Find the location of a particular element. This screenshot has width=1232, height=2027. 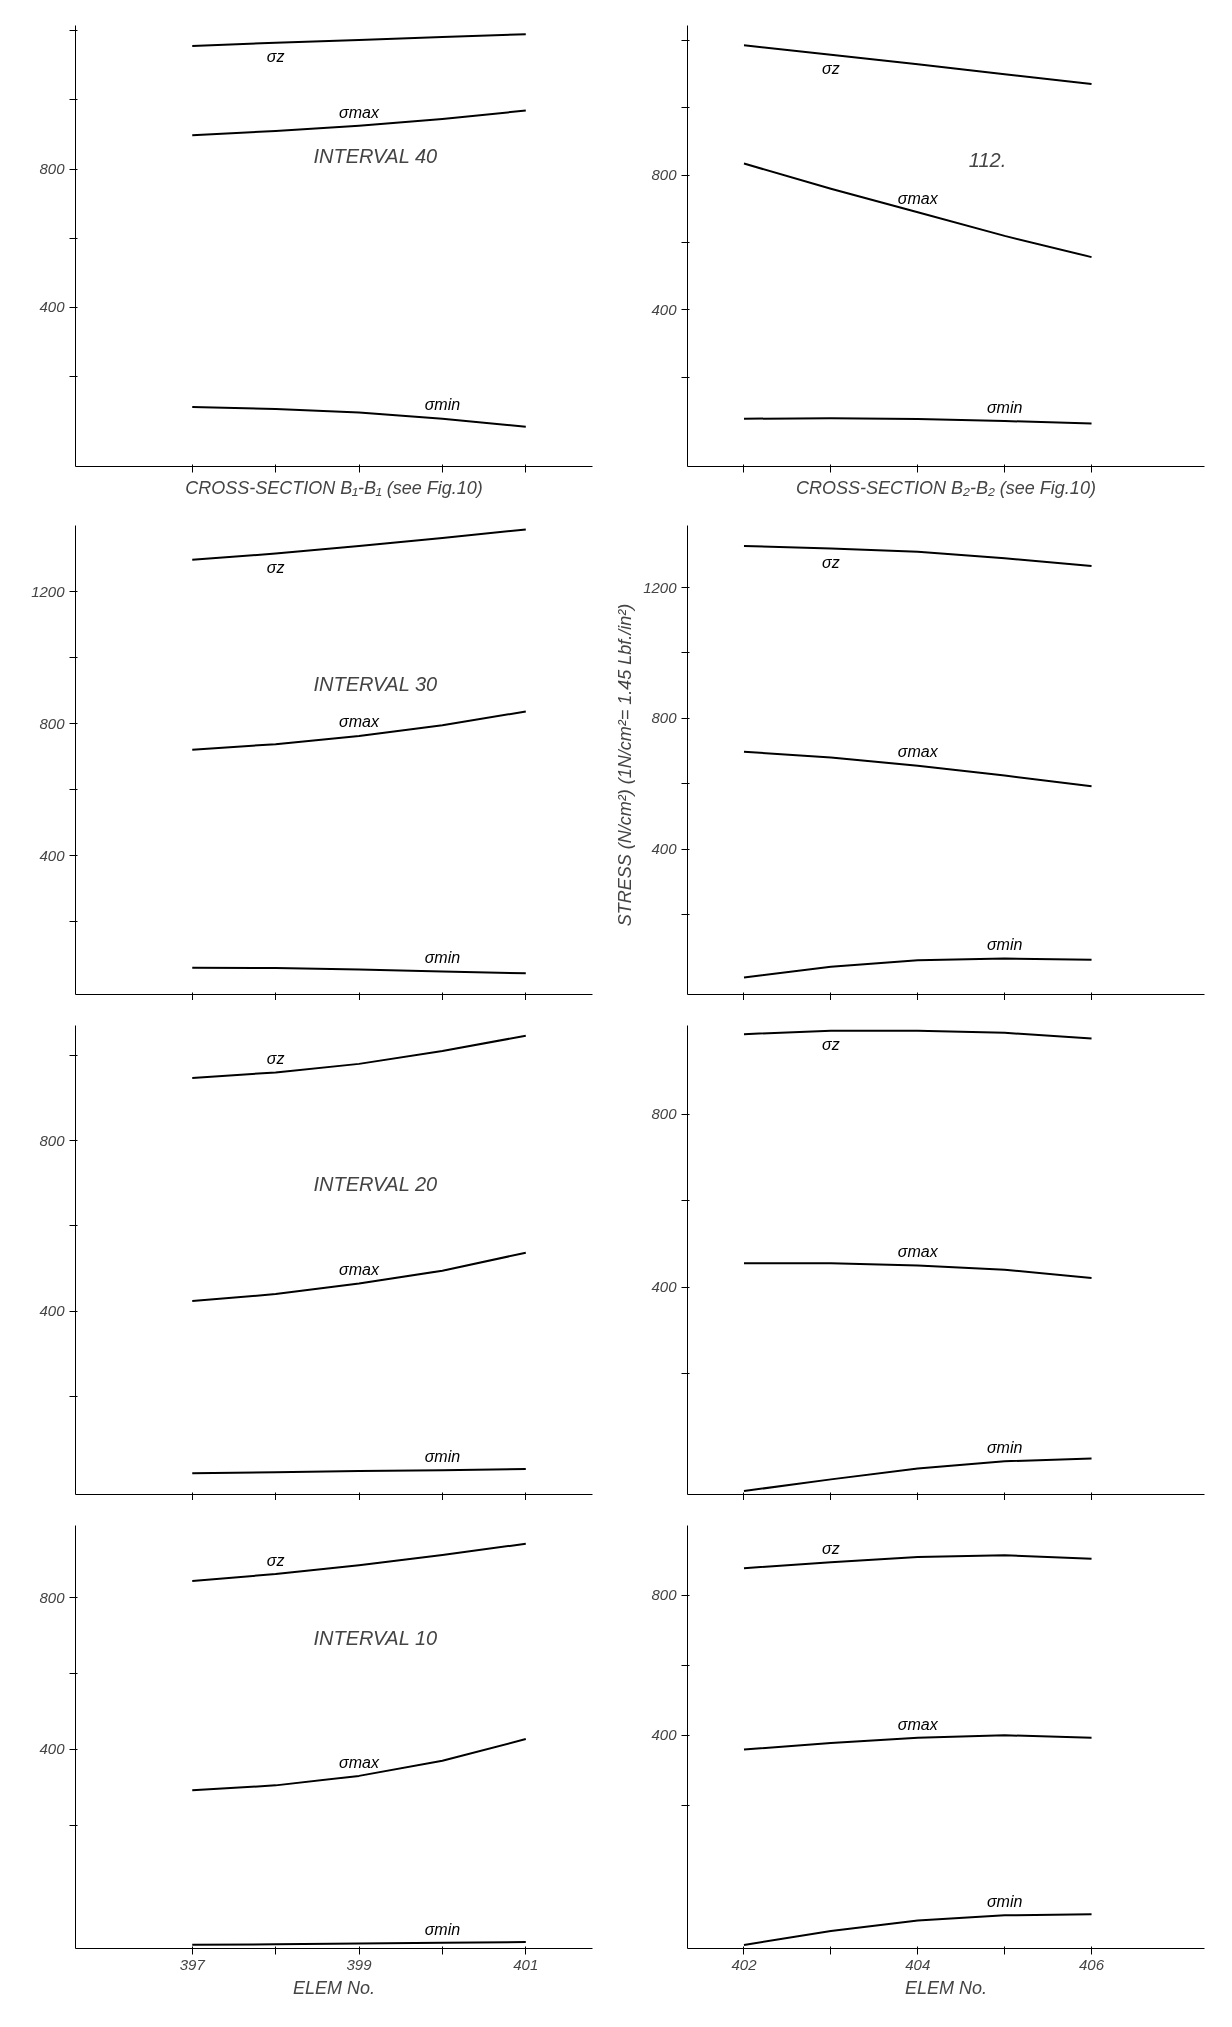

annotation: 112. is located at coordinates (987, 159).